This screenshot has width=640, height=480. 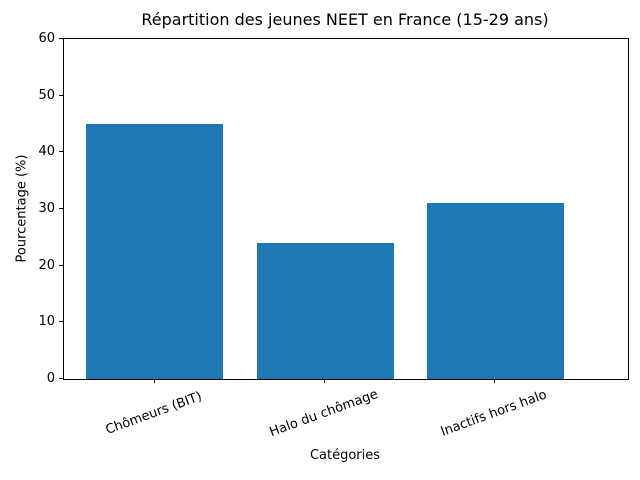 What do you see at coordinates (46, 152) in the screenshot?
I see `y-tick-label: 40` at bounding box center [46, 152].